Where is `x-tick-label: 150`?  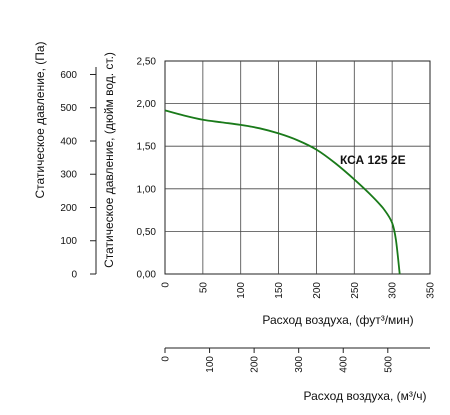
x-tick-label: 150 is located at coordinates (279, 290).